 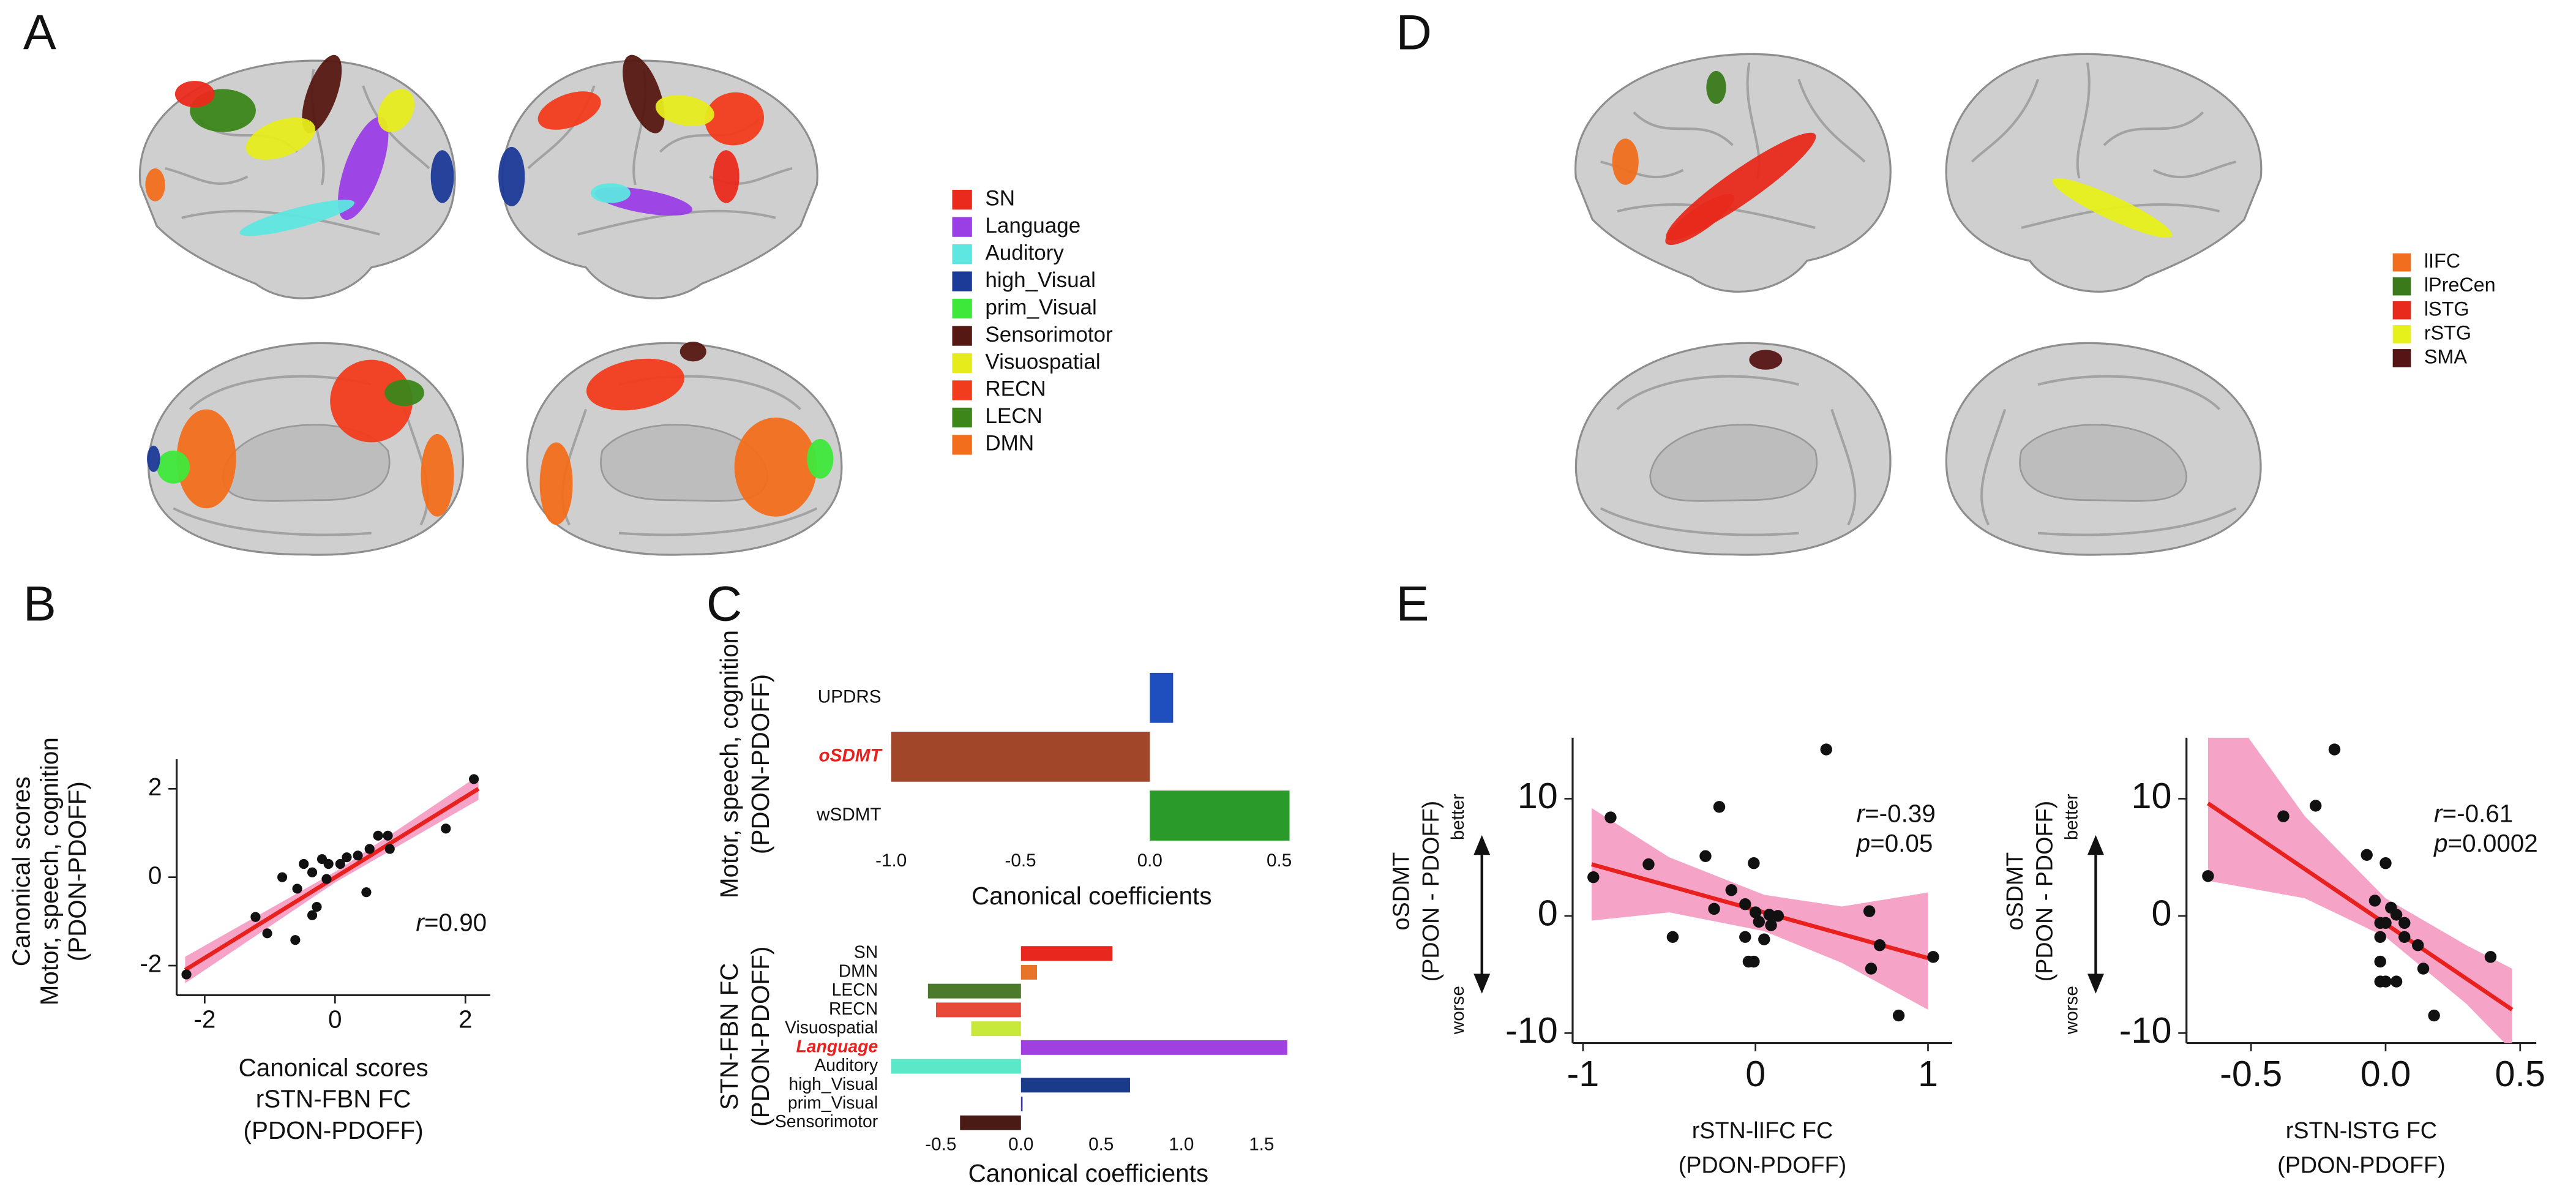 I want to click on panel-label: A, so click(x=40, y=33).